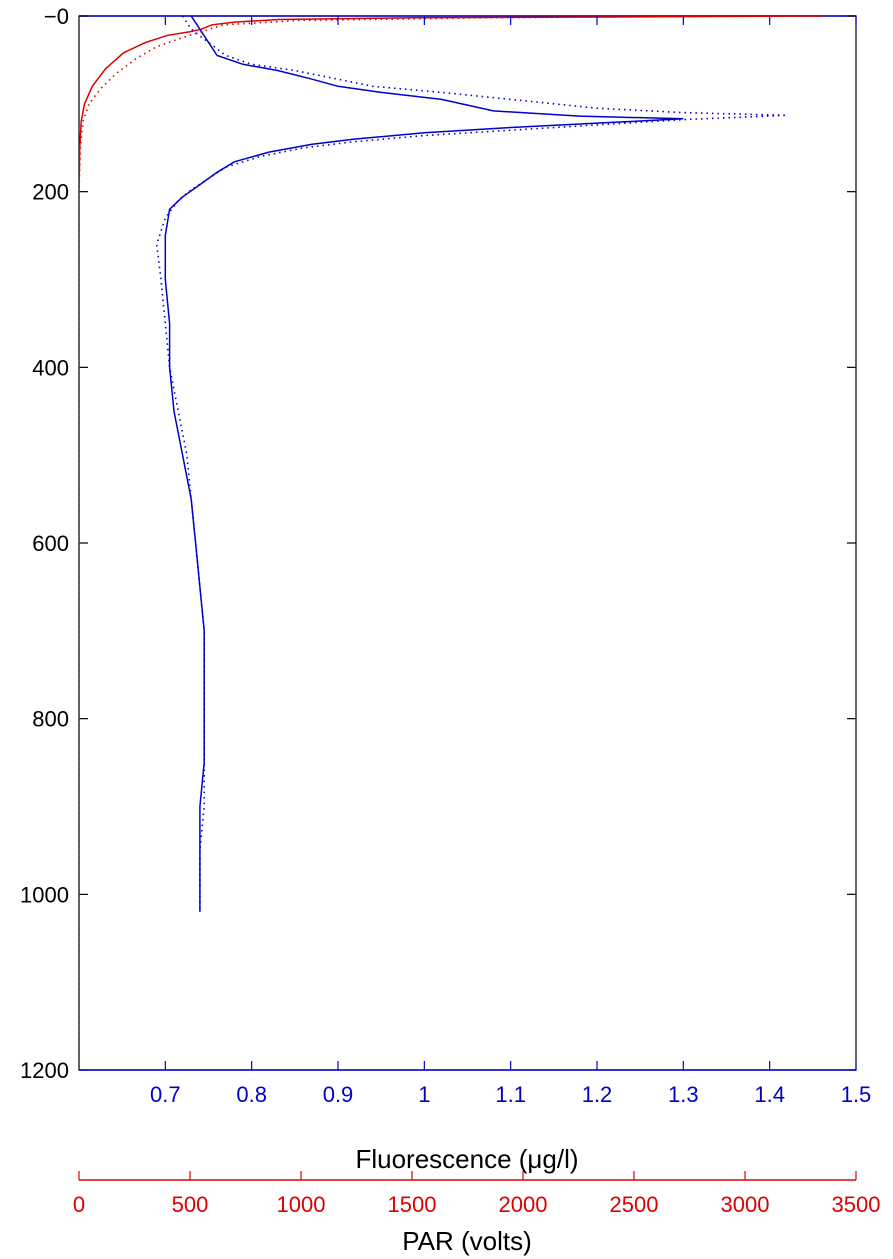  I want to click on y-tick-label: 1000, so click(44, 894).